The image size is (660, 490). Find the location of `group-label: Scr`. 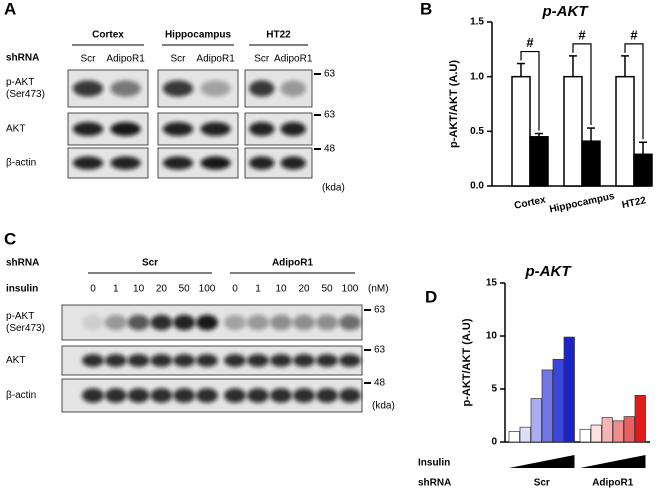

group-label: Scr is located at coordinates (542, 483).